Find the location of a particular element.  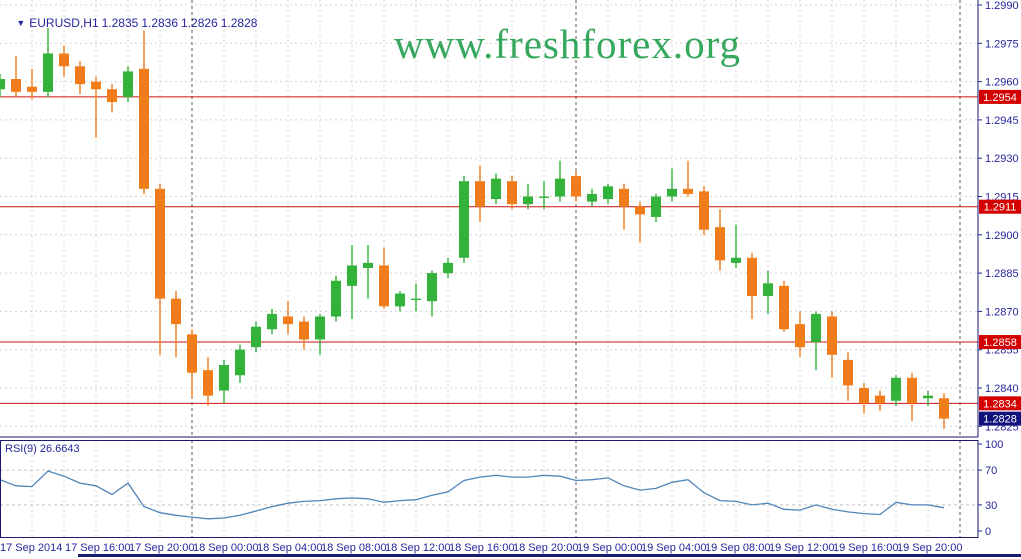

rsi-line is located at coordinates (472, 495).